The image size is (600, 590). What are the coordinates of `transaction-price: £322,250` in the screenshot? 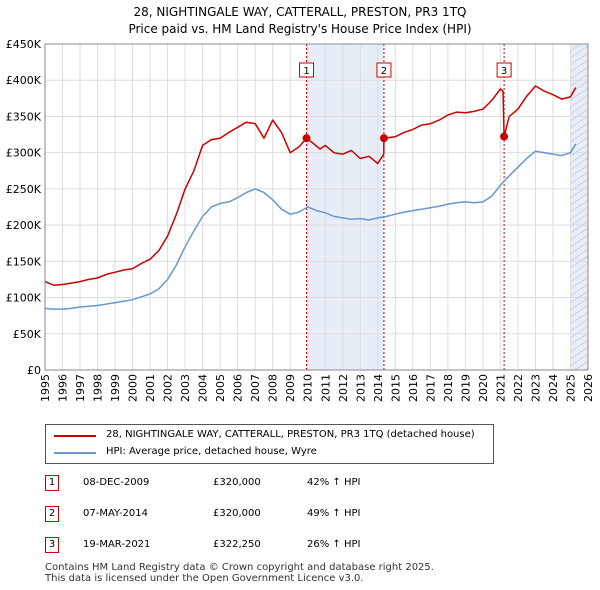 It's located at (237, 544).